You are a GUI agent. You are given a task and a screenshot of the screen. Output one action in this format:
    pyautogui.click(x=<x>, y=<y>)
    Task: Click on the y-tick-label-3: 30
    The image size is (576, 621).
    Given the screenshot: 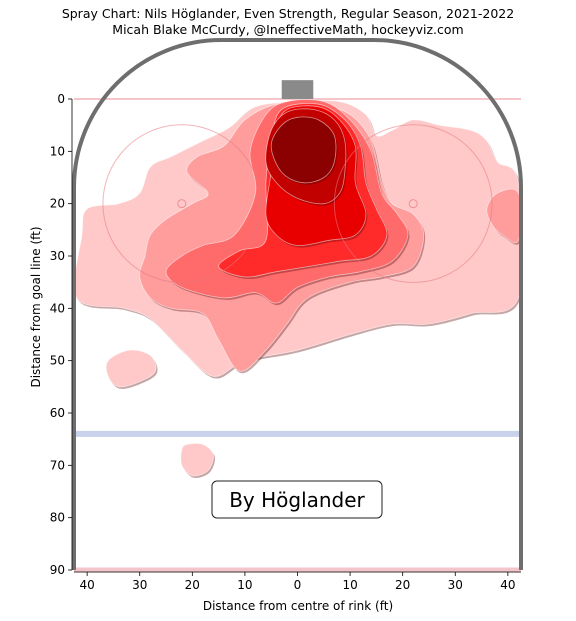 What is the action you would take?
    pyautogui.click(x=57, y=256)
    